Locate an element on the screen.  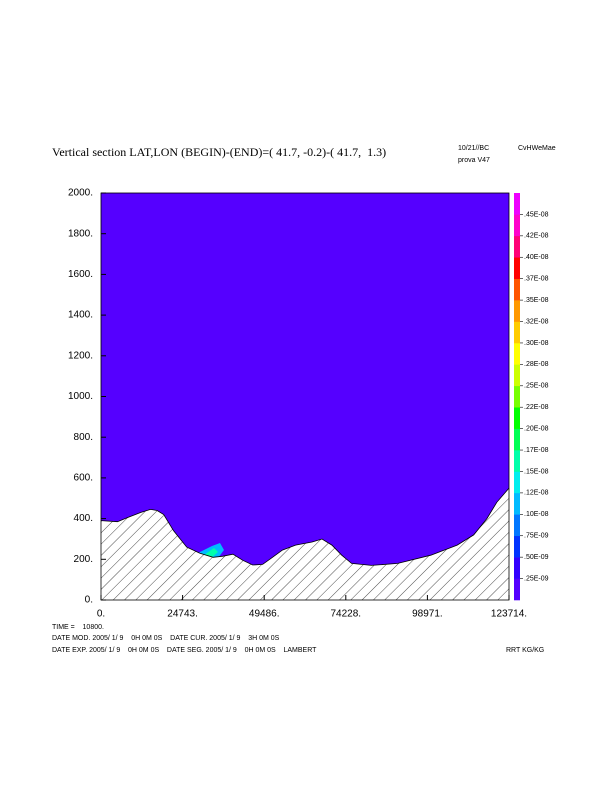
x-tick-label: 24743. is located at coordinates (182, 614).